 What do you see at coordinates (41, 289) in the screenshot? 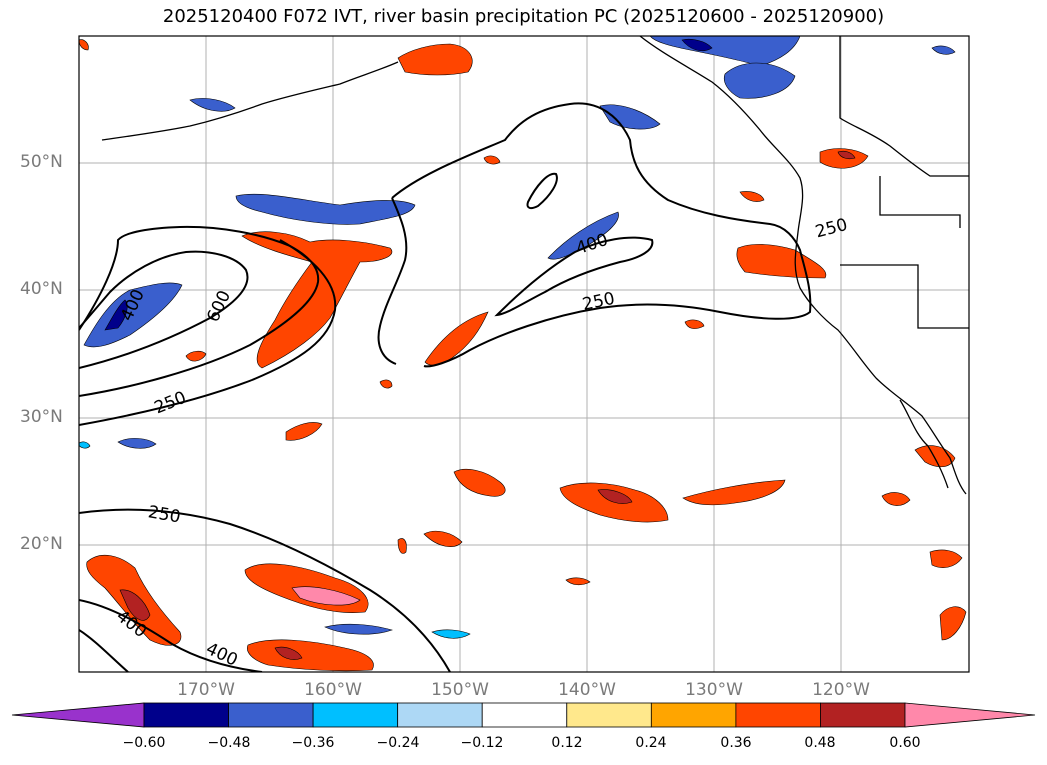
I see `lat-label: 40°N` at bounding box center [41, 289].